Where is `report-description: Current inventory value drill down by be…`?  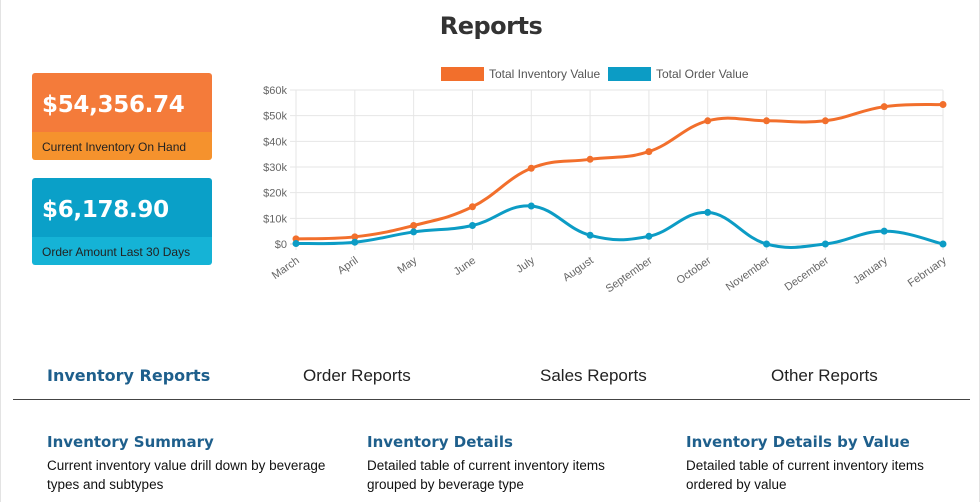 report-description: Current inventory value drill down by be… is located at coordinates (186, 475).